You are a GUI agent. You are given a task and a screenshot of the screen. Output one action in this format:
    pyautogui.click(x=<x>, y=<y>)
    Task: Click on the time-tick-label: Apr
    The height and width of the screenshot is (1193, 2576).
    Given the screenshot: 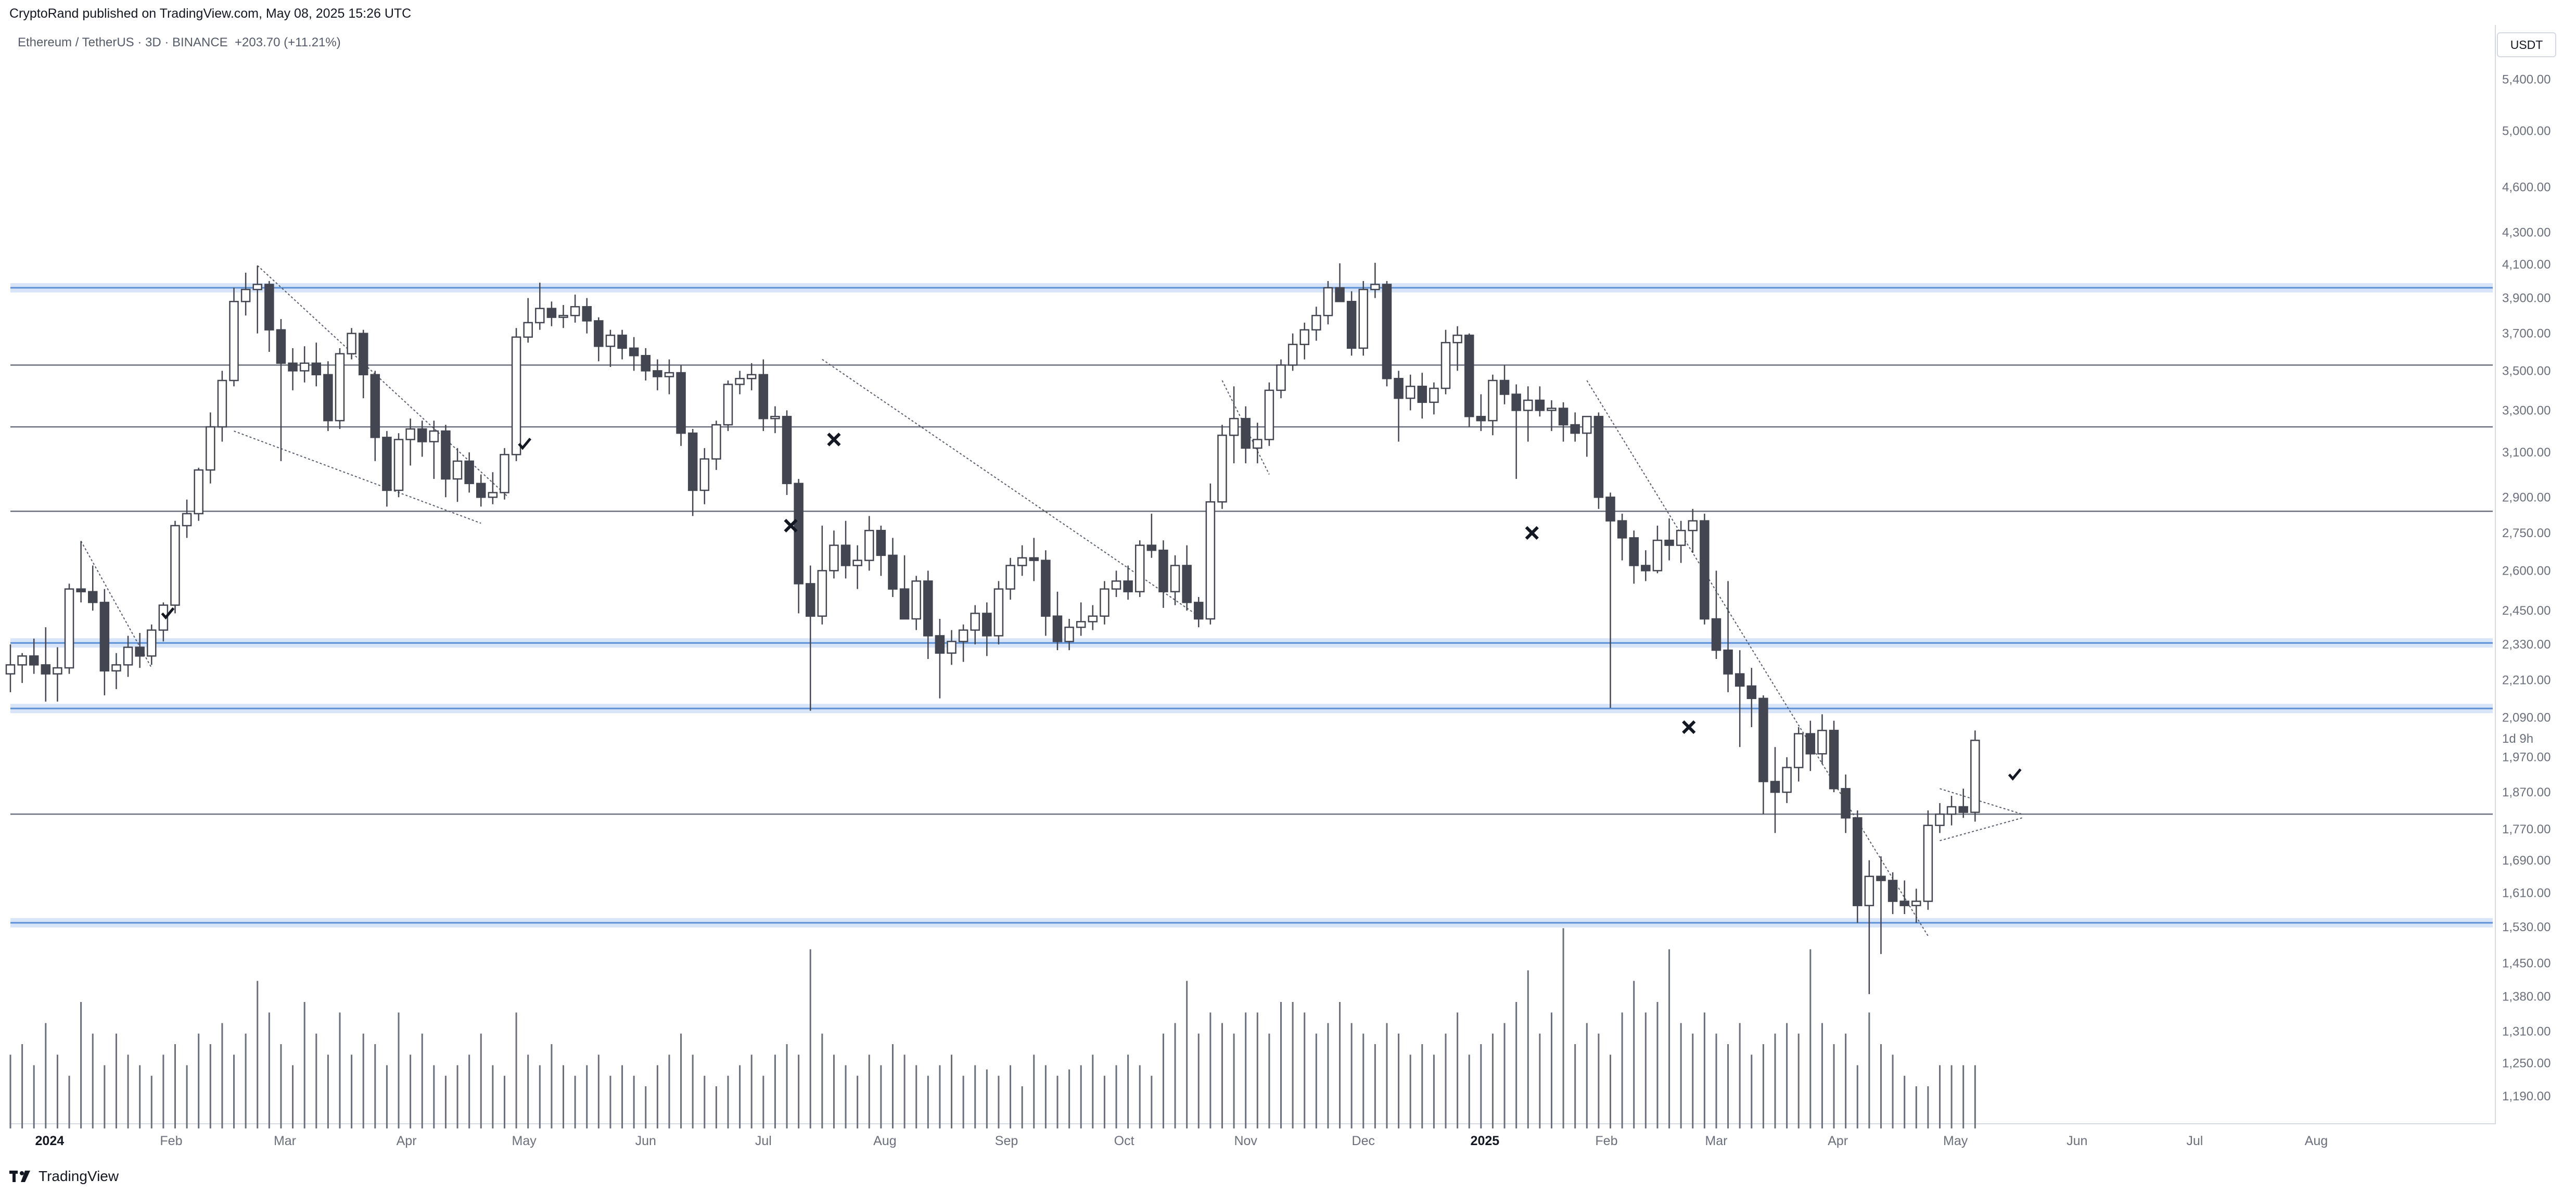 What is the action you would take?
    pyautogui.click(x=1838, y=1141)
    